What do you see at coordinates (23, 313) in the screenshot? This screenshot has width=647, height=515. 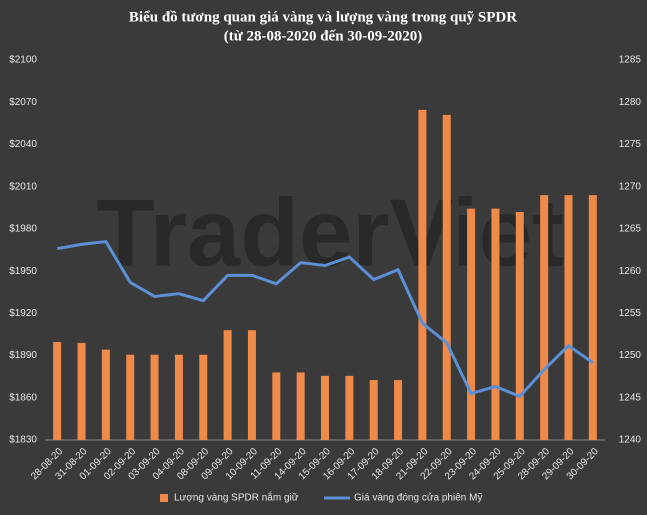 I see `y-tick-label: $1920` at bounding box center [23, 313].